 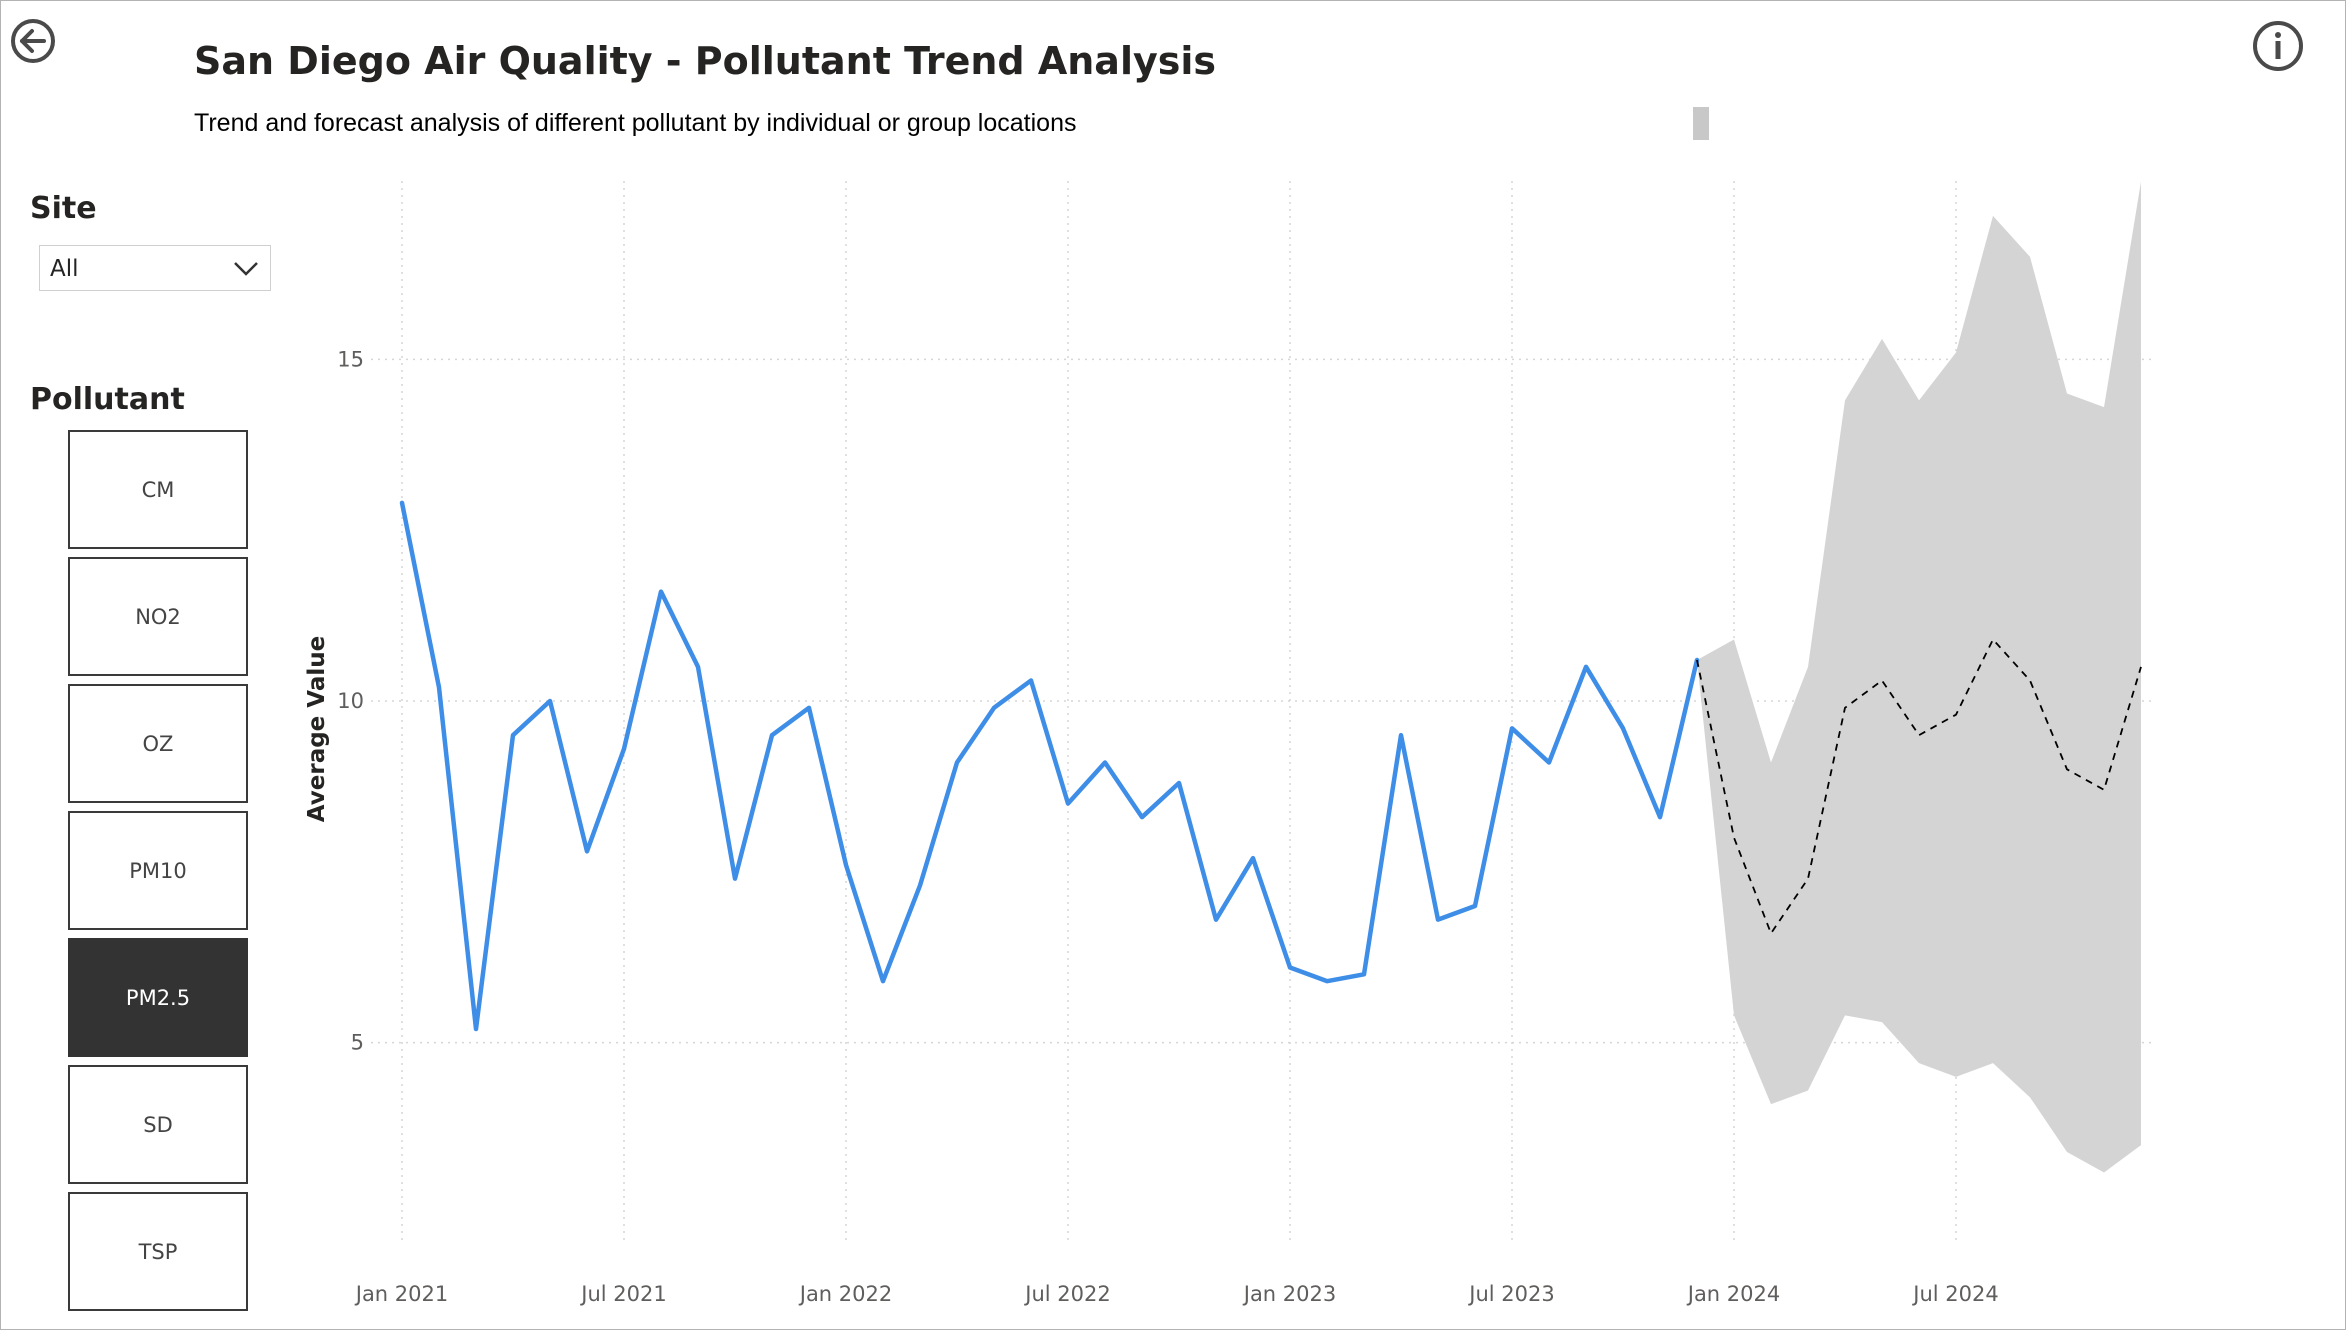 What do you see at coordinates (1066, 1294) in the screenshot?
I see `x-tick-label: Jul 2022` at bounding box center [1066, 1294].